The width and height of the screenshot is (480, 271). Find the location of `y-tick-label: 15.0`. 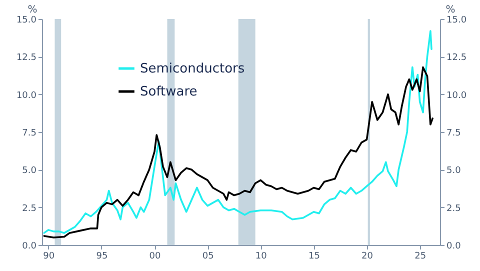

y-tick-label: 15.0 is located at coordinates (26, 21).